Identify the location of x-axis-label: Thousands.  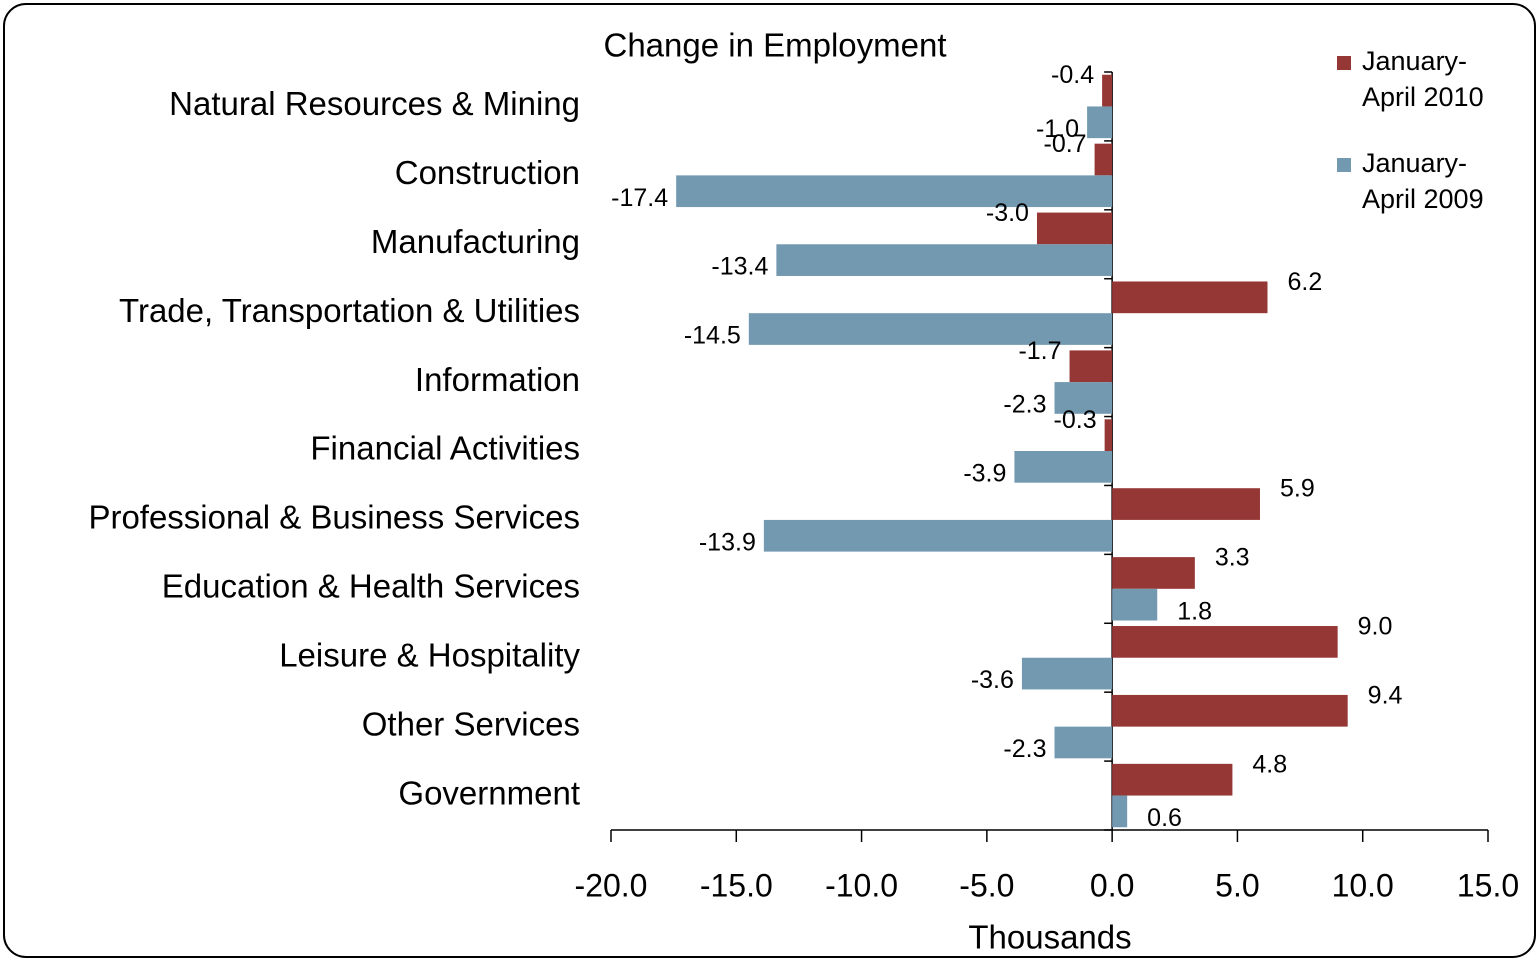
(1049, 937).